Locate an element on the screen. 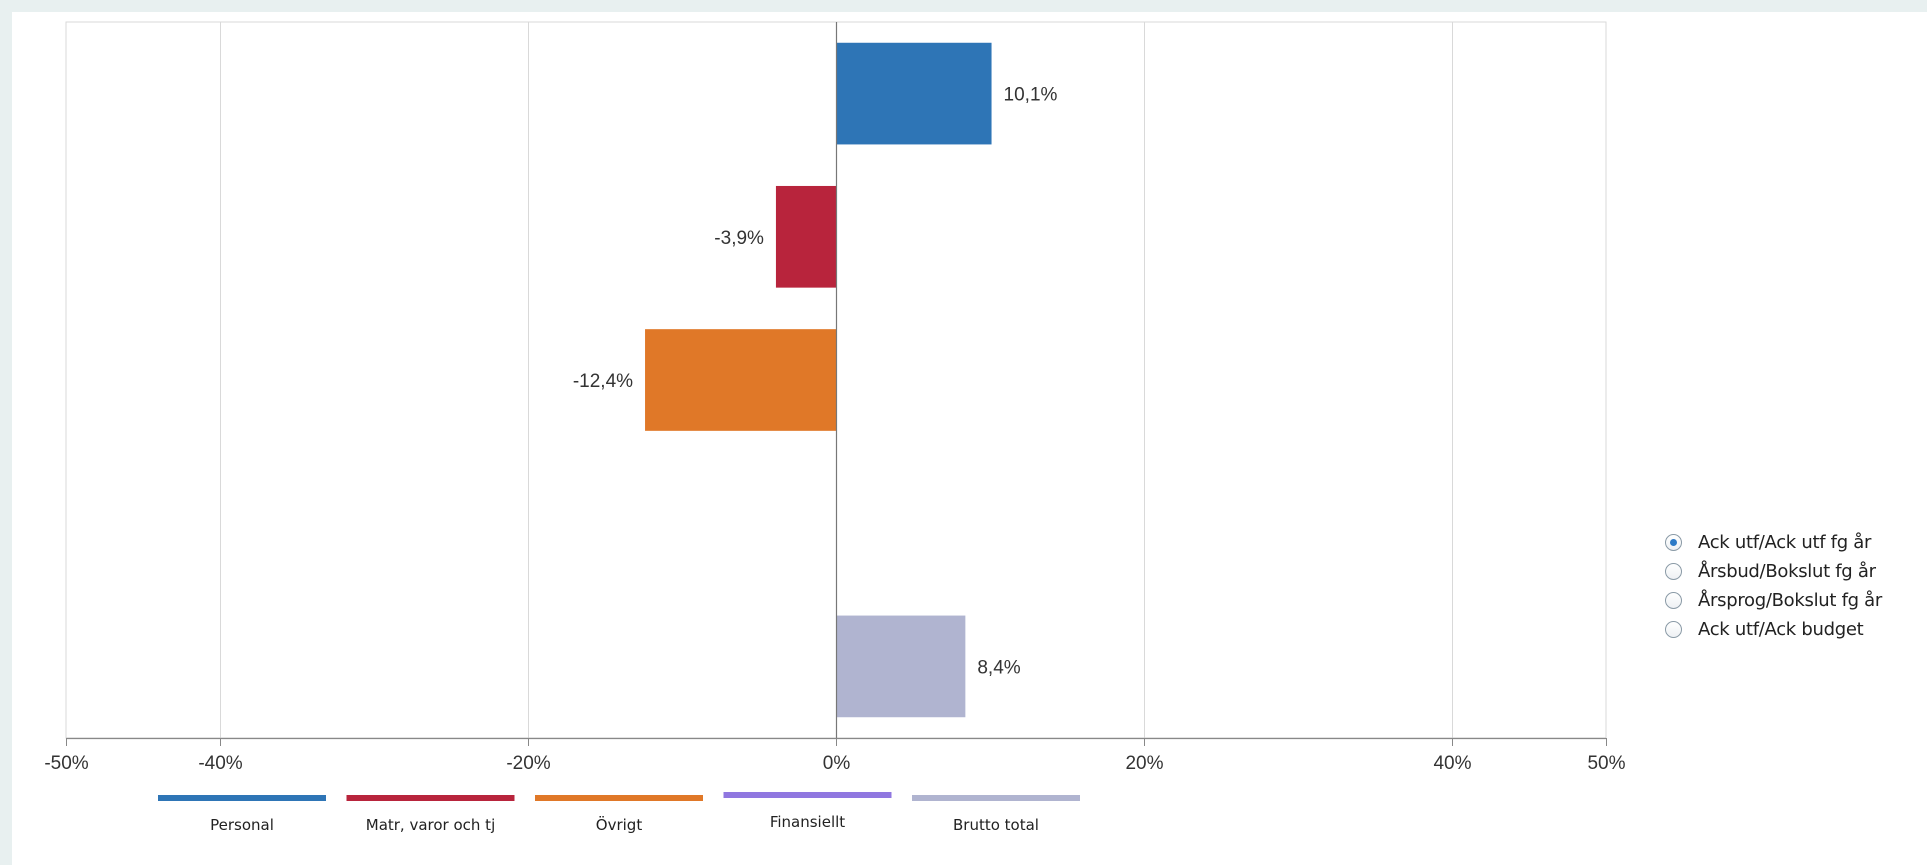 This screenshot has width=1927, height=865. x-tick-label: 50% is located at coordinates (1606, 763).